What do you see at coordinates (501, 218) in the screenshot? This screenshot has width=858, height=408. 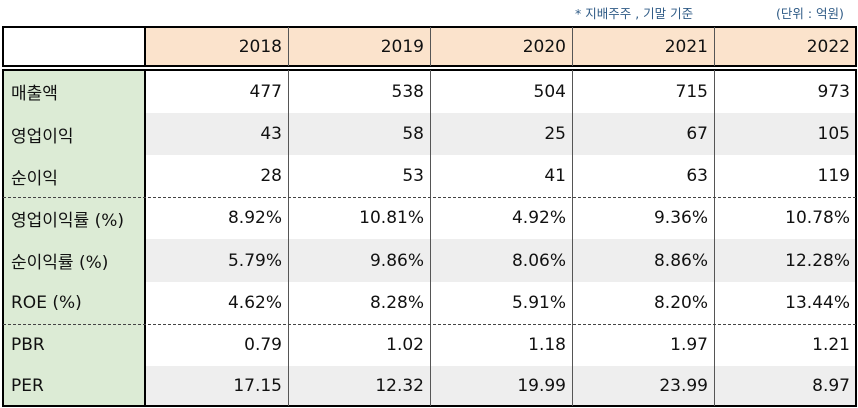 I see `table-cell: 4.92%` at bounding box center [501, 218].